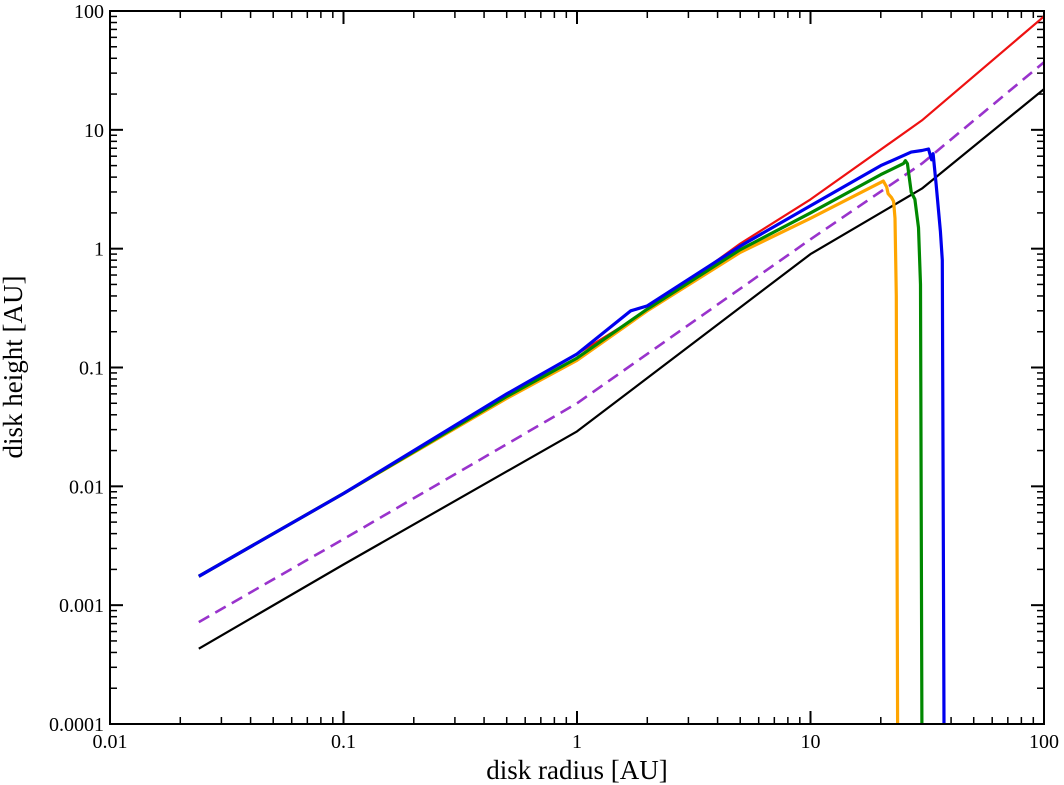  Describe the element at coordinates (91, 369) in the screenshot. I see `y-tick-label: 0.1` at that location.